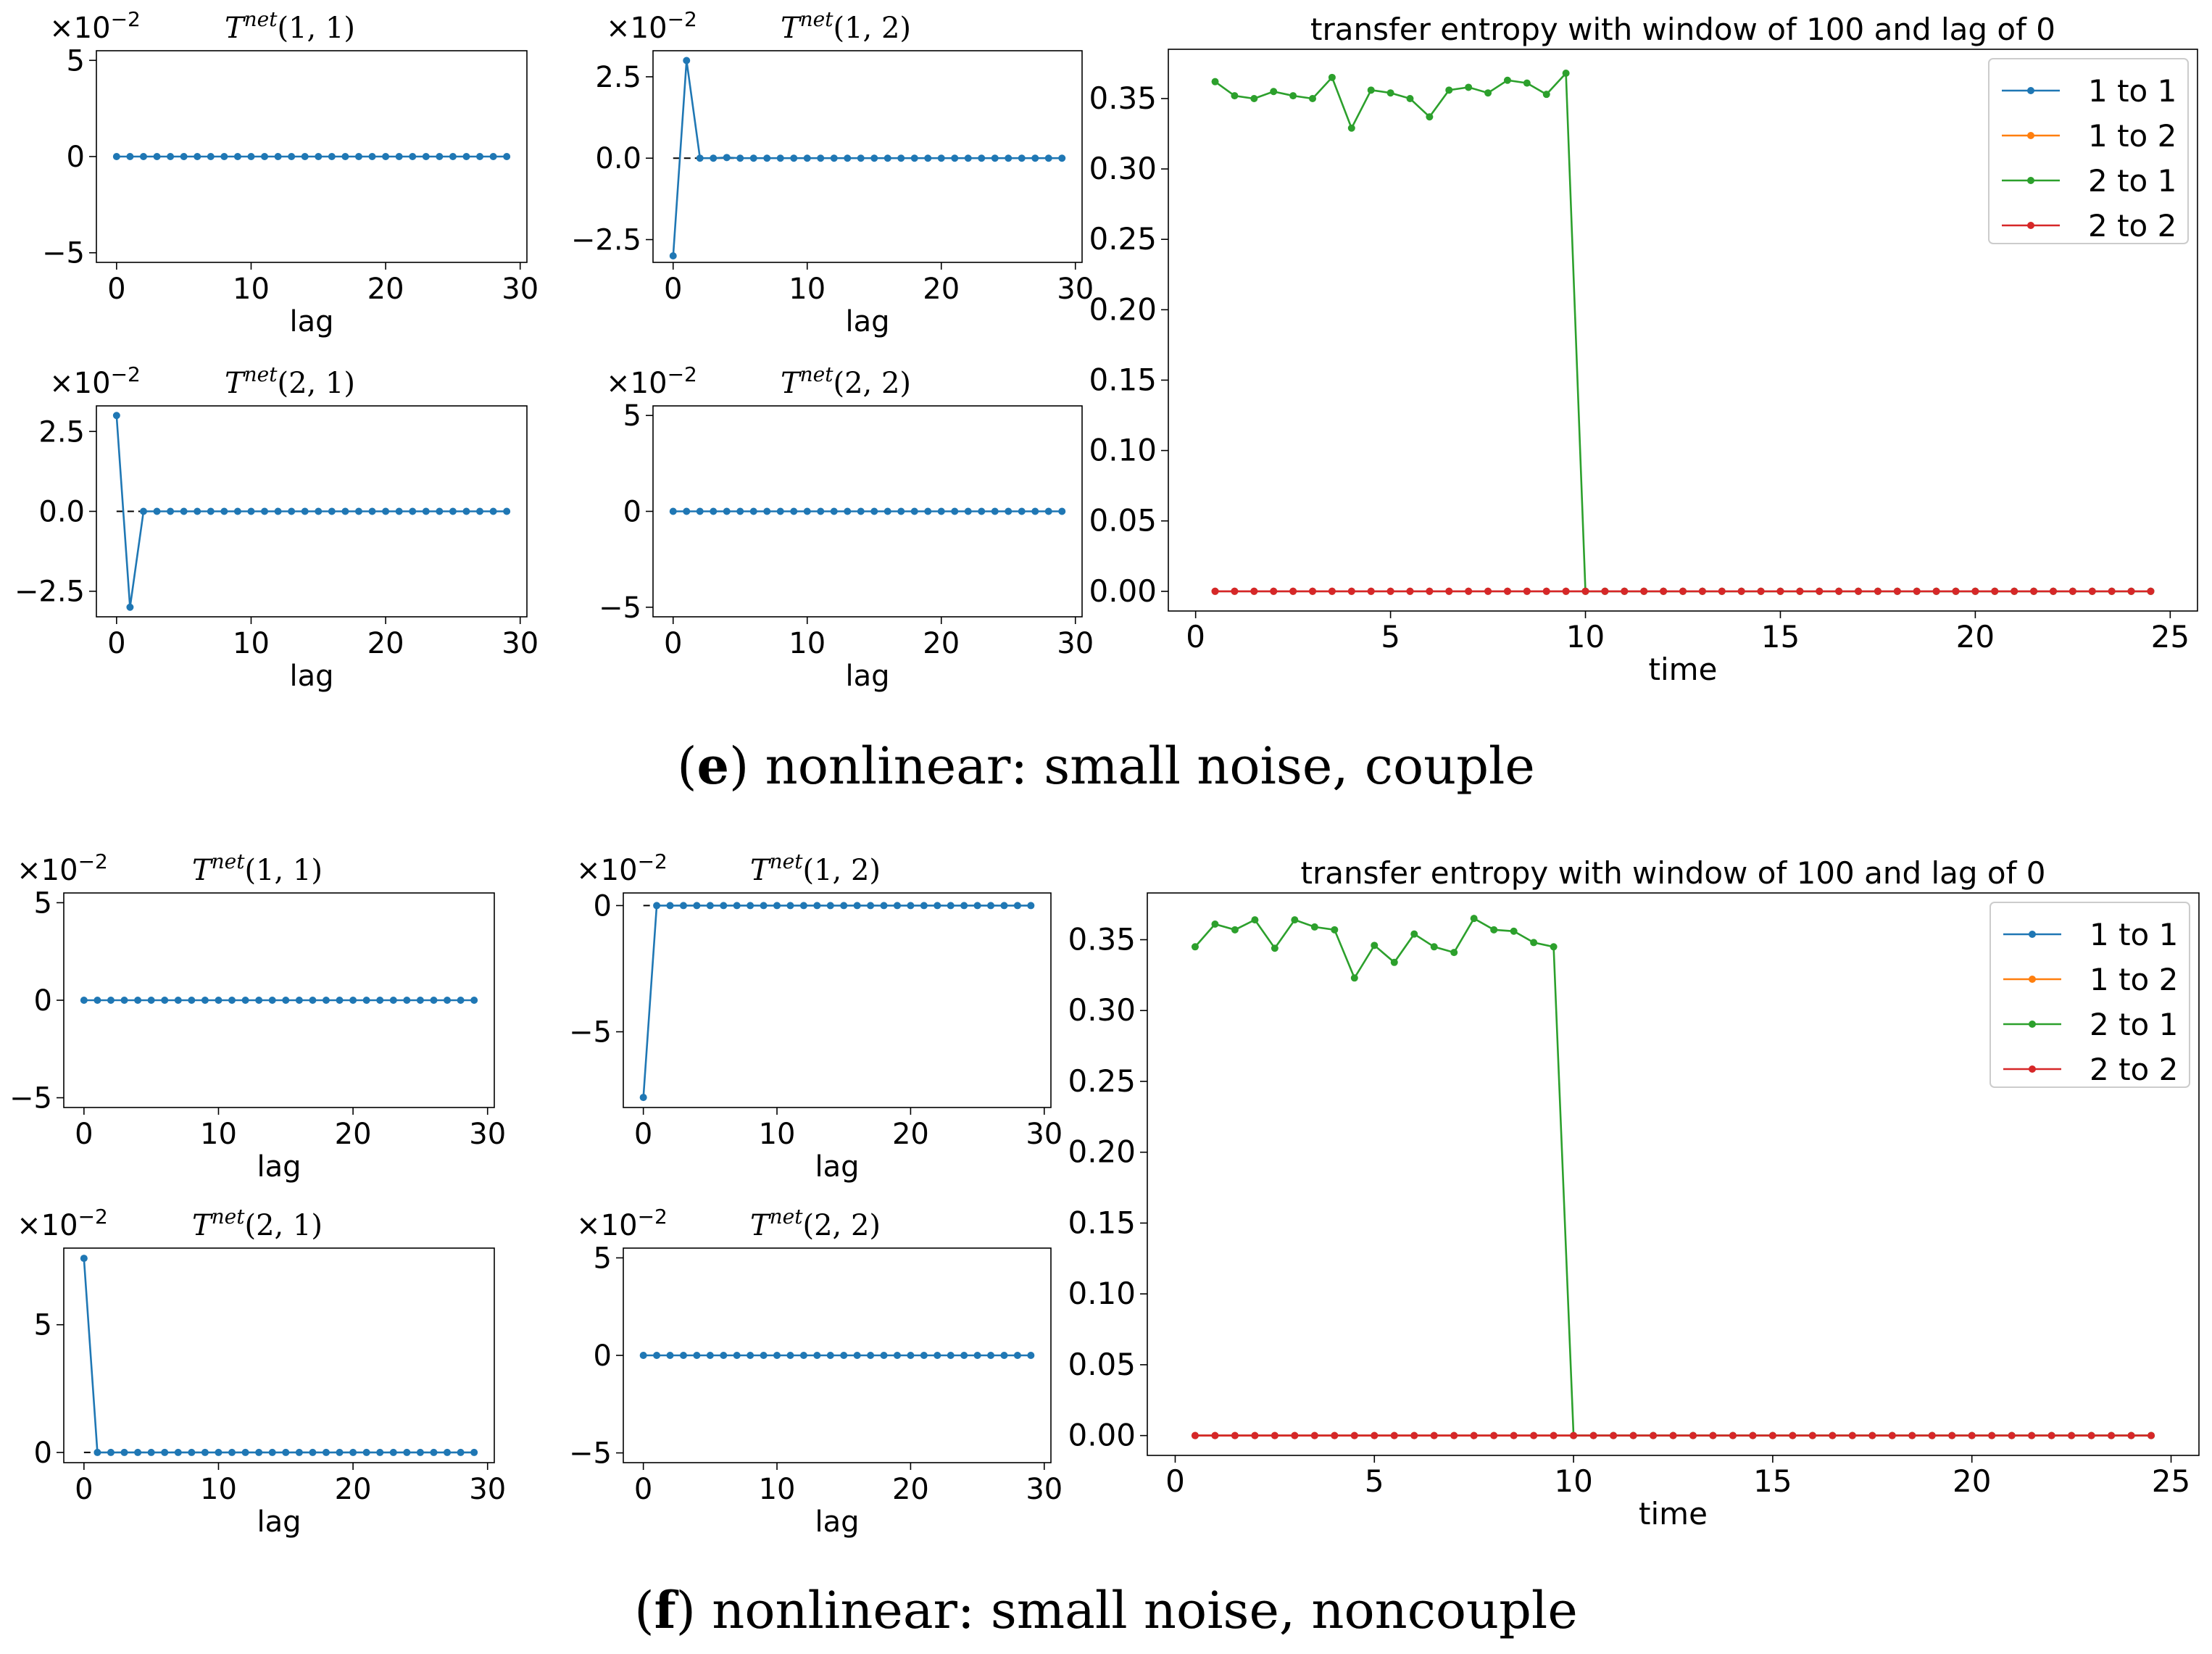  I want to click on y-scale-exponent: ×10⁻², so click(95, 26).